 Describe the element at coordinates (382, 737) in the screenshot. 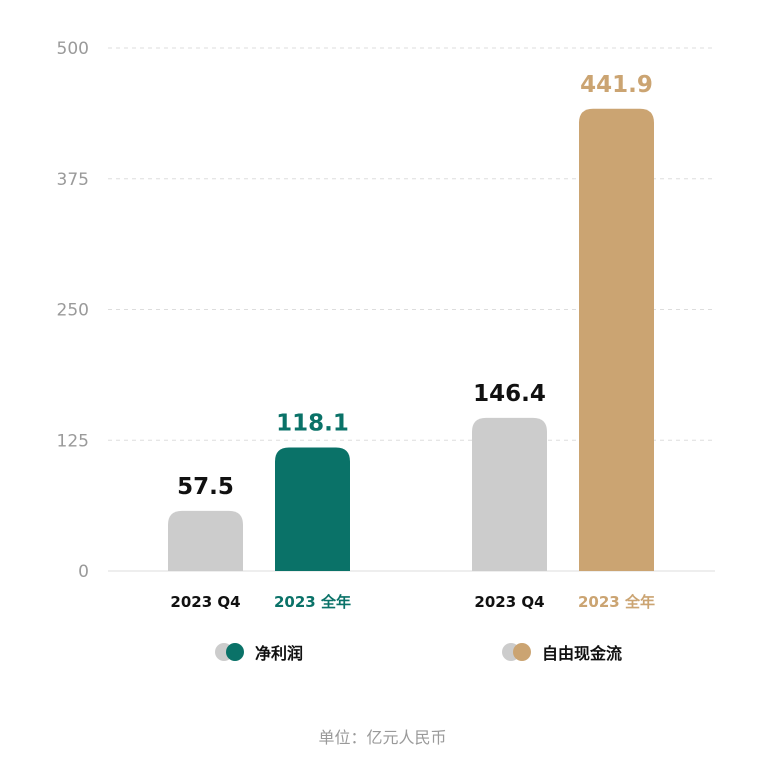

I see `unit-note: 单位：亿元人民币` at that location.